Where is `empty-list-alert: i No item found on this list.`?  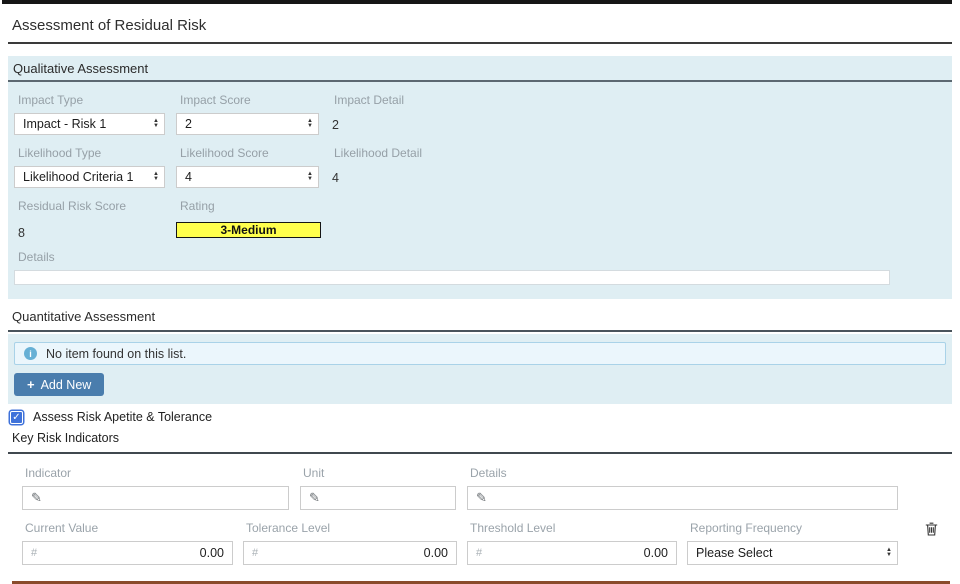
empty-list-alert: i No item found on this list. is located at coordinates (480, 353).